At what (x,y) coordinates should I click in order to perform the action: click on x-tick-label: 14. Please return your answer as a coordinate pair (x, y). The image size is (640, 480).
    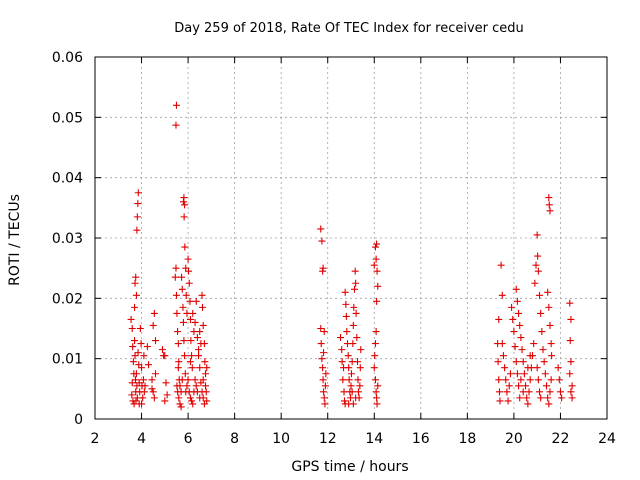
    Looking at the image, I should click on (374, 439).